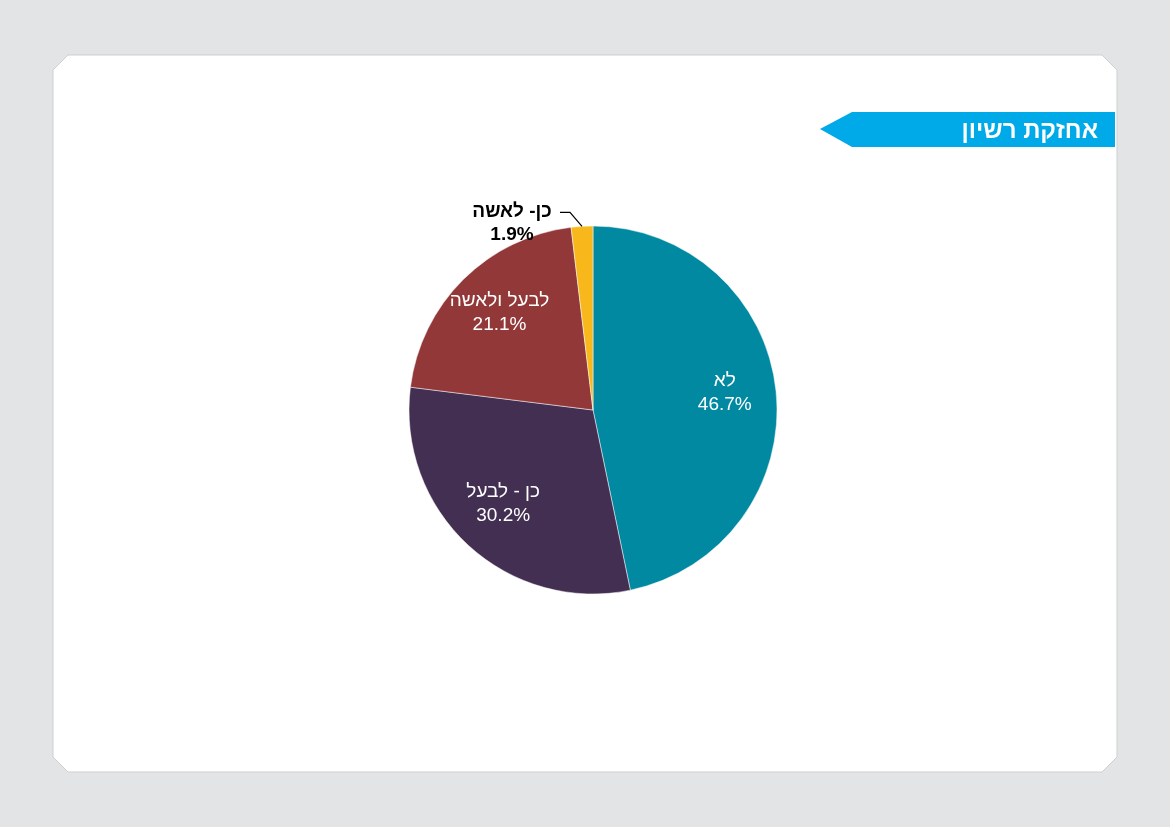  What do you see at coordinates (512, 211) in the screenshot?
I see `slice-label: כן- לאשה` at bounding box center [512, 211].